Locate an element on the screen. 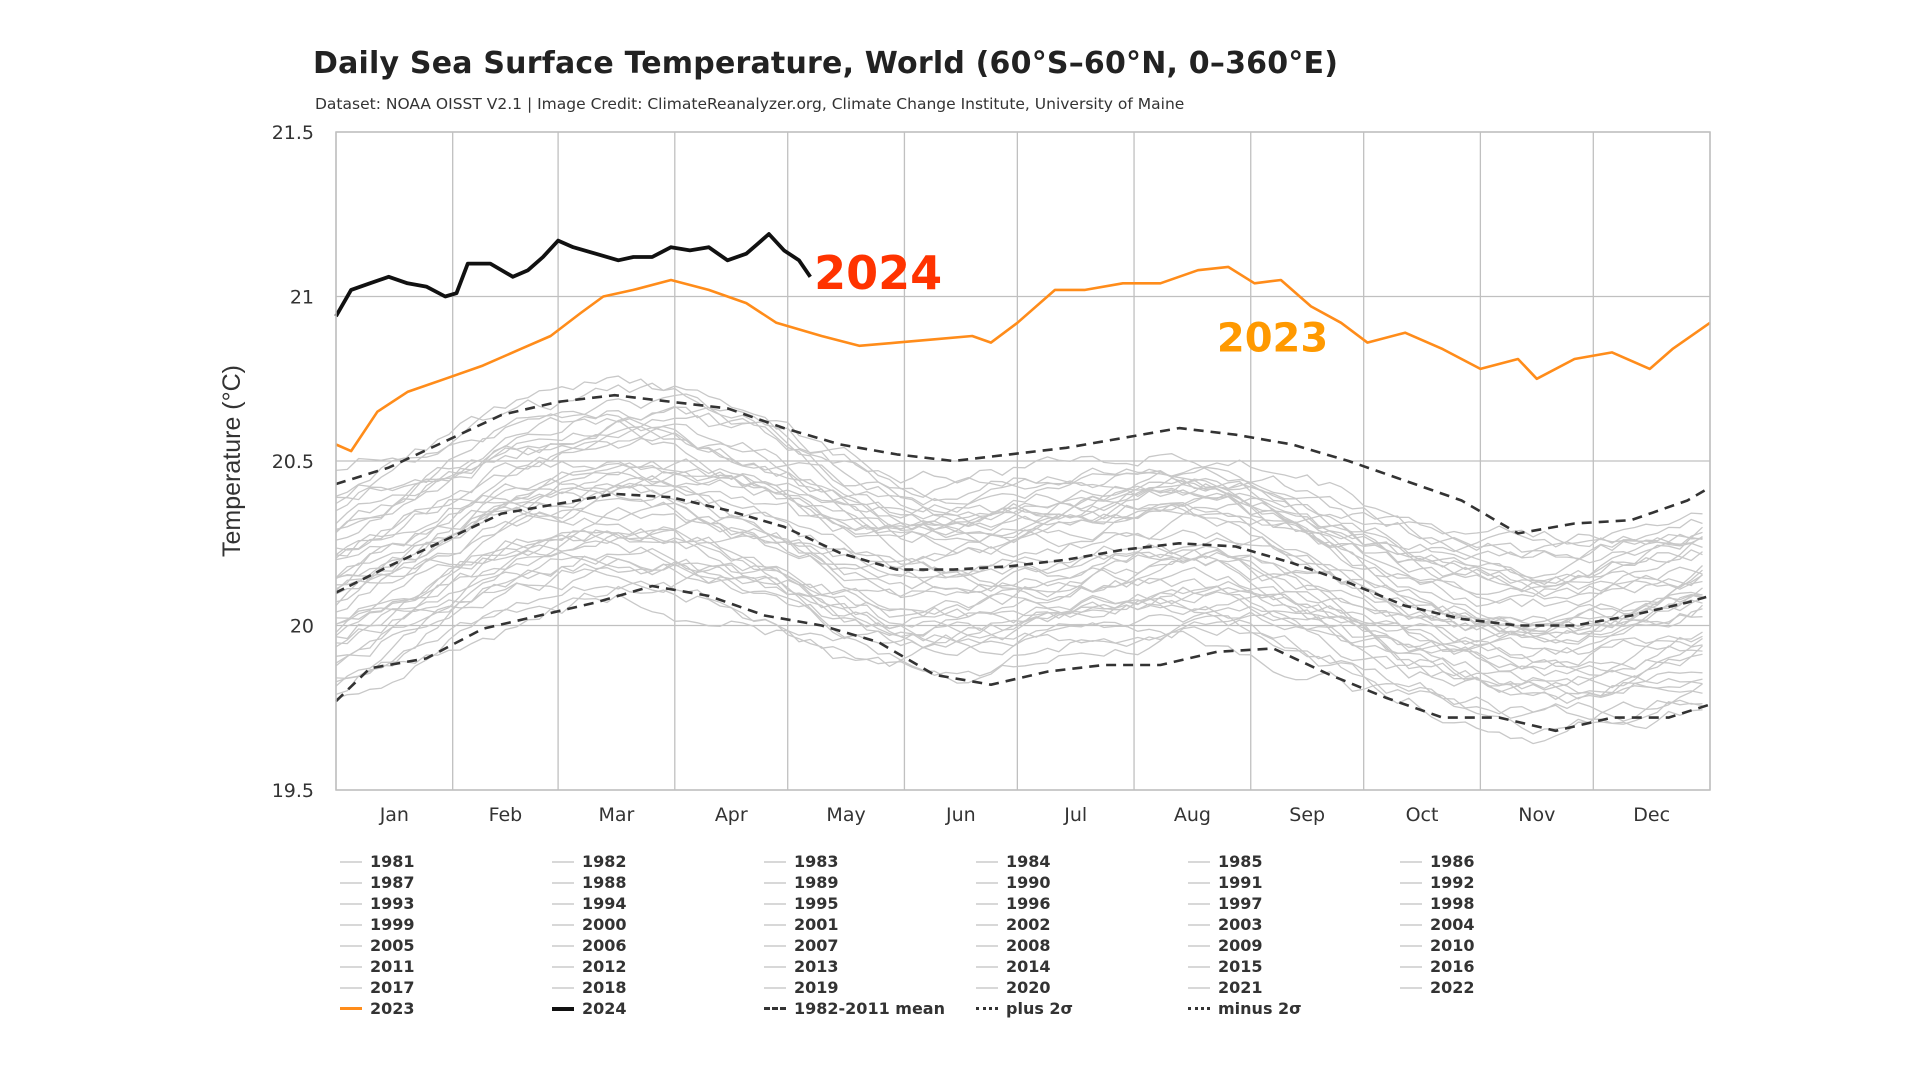 The image size is (1920, 1080). legend-item: 1985 is located at coordinates (1294, 861).